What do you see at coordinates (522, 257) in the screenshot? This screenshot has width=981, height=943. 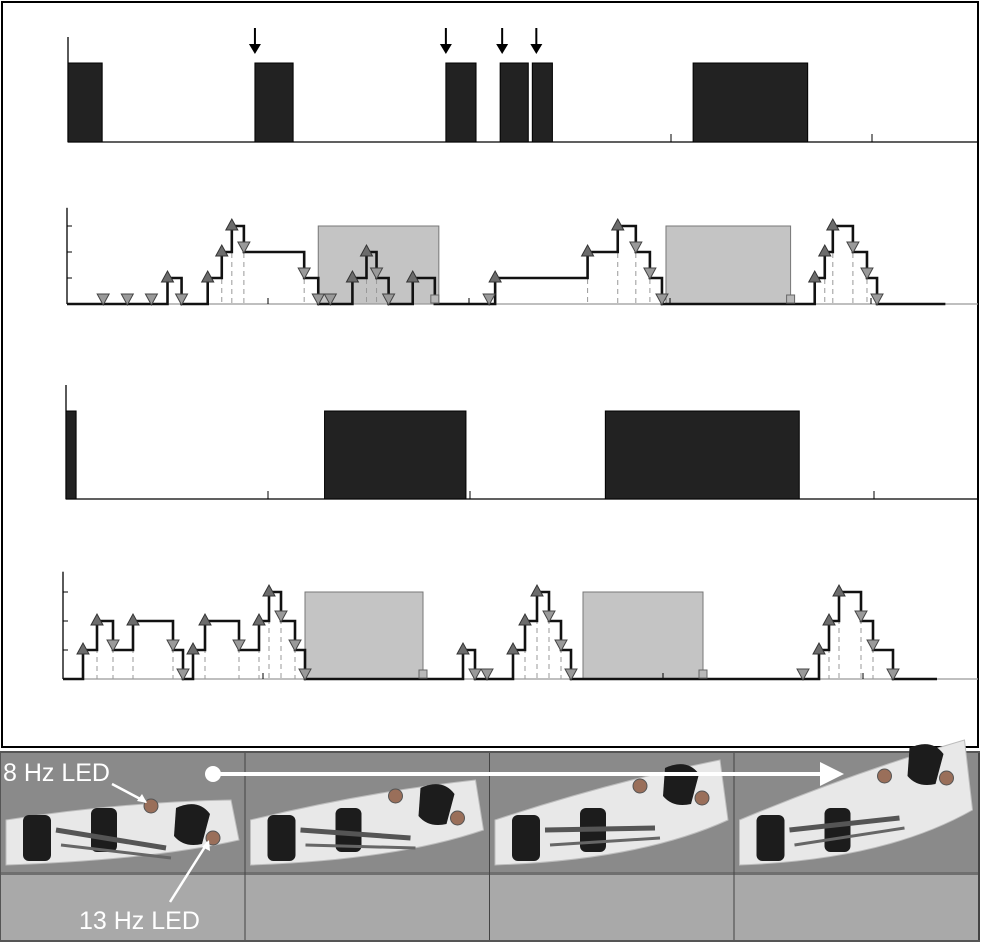 I see `chart-step1` at bounding box center [522, 257].